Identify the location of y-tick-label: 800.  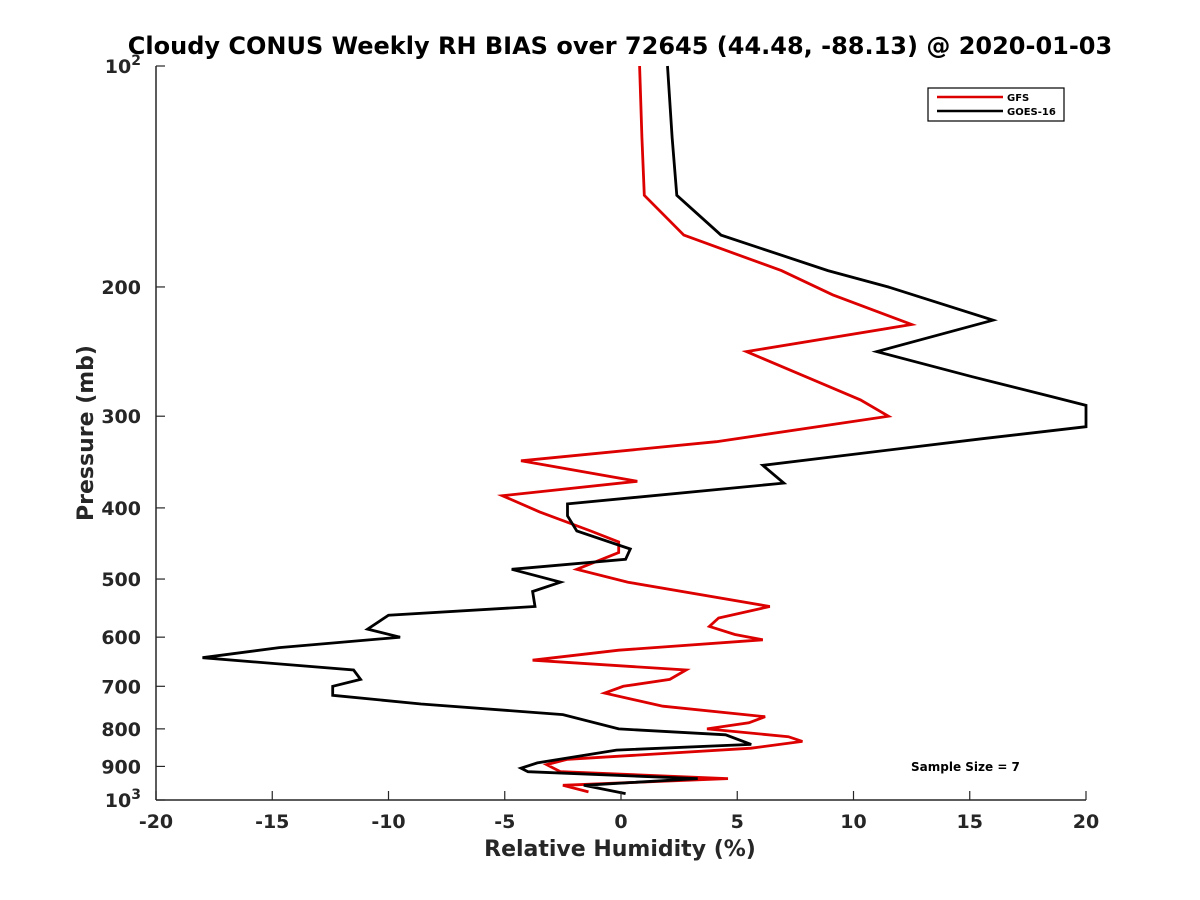
(121, 730).